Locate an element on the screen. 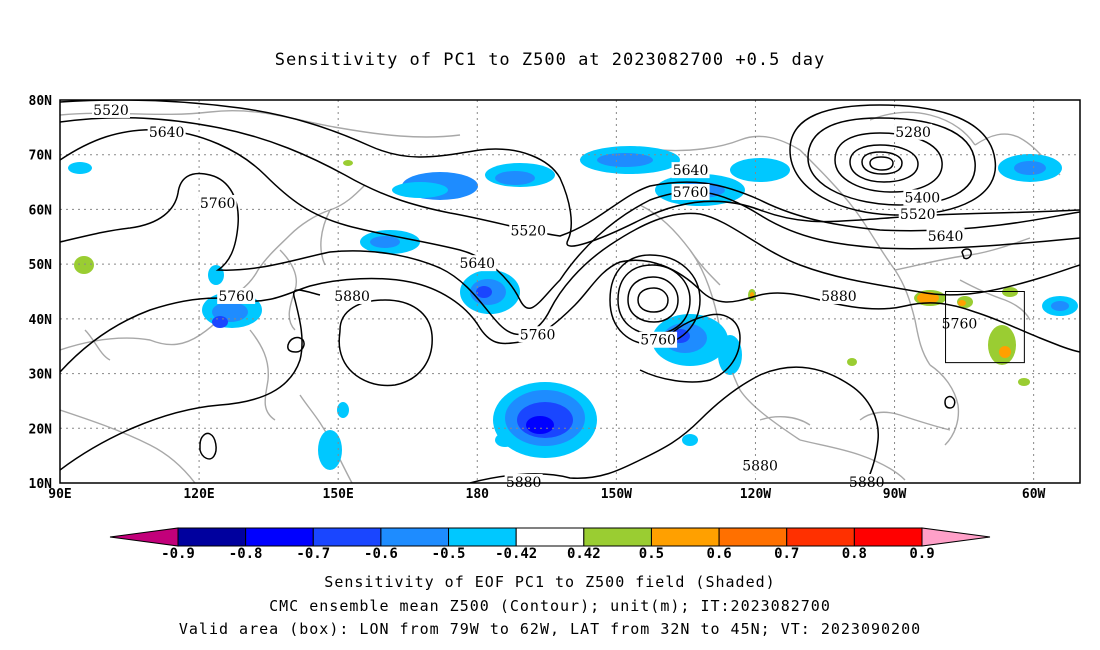  longitude-labels: 90E 120E 150E 180 150W 120W 90W 60W is located at coordinates (546, 494).